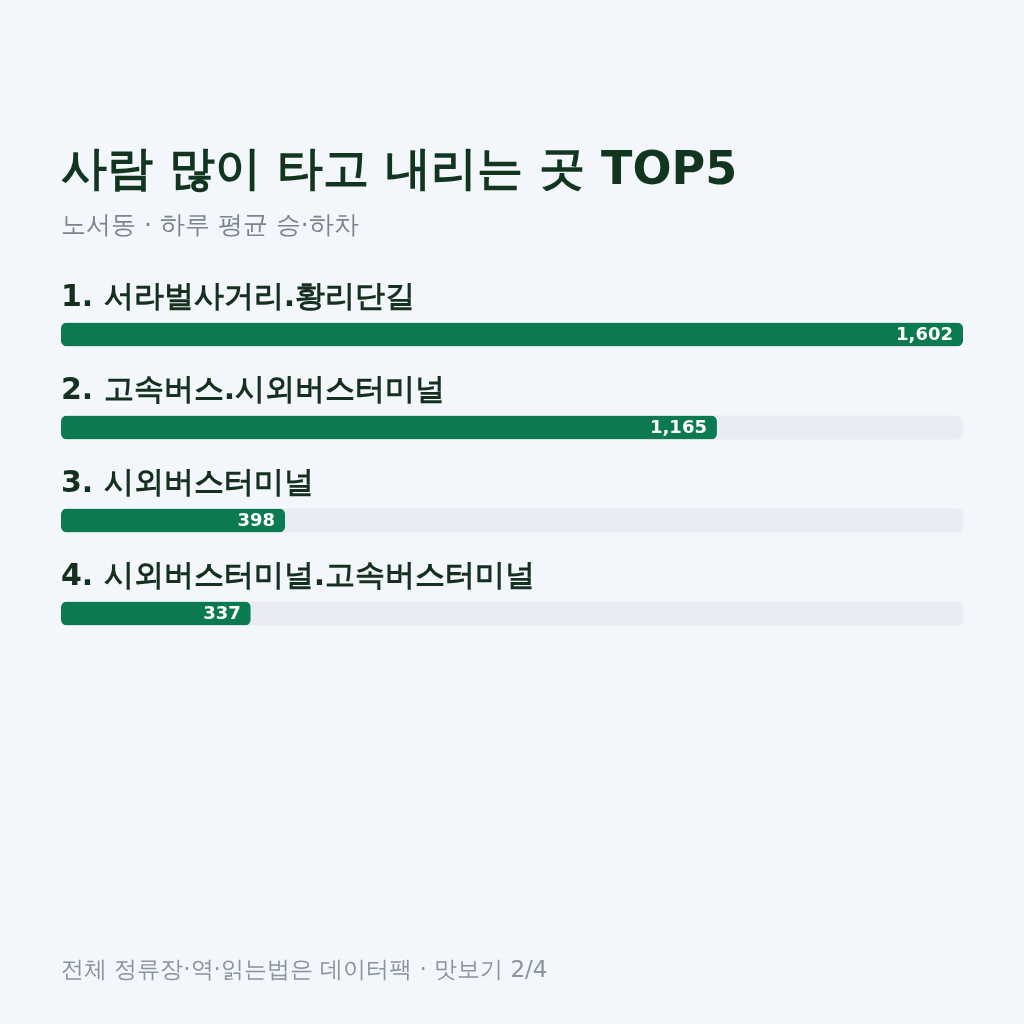 The image size is (1024, 1024). What do you see at coordinates (253, 388) in the screenshot?
I see `y-tick-label: 2. 고속버스.시외버스터미널` at bounding box center [253, 388].